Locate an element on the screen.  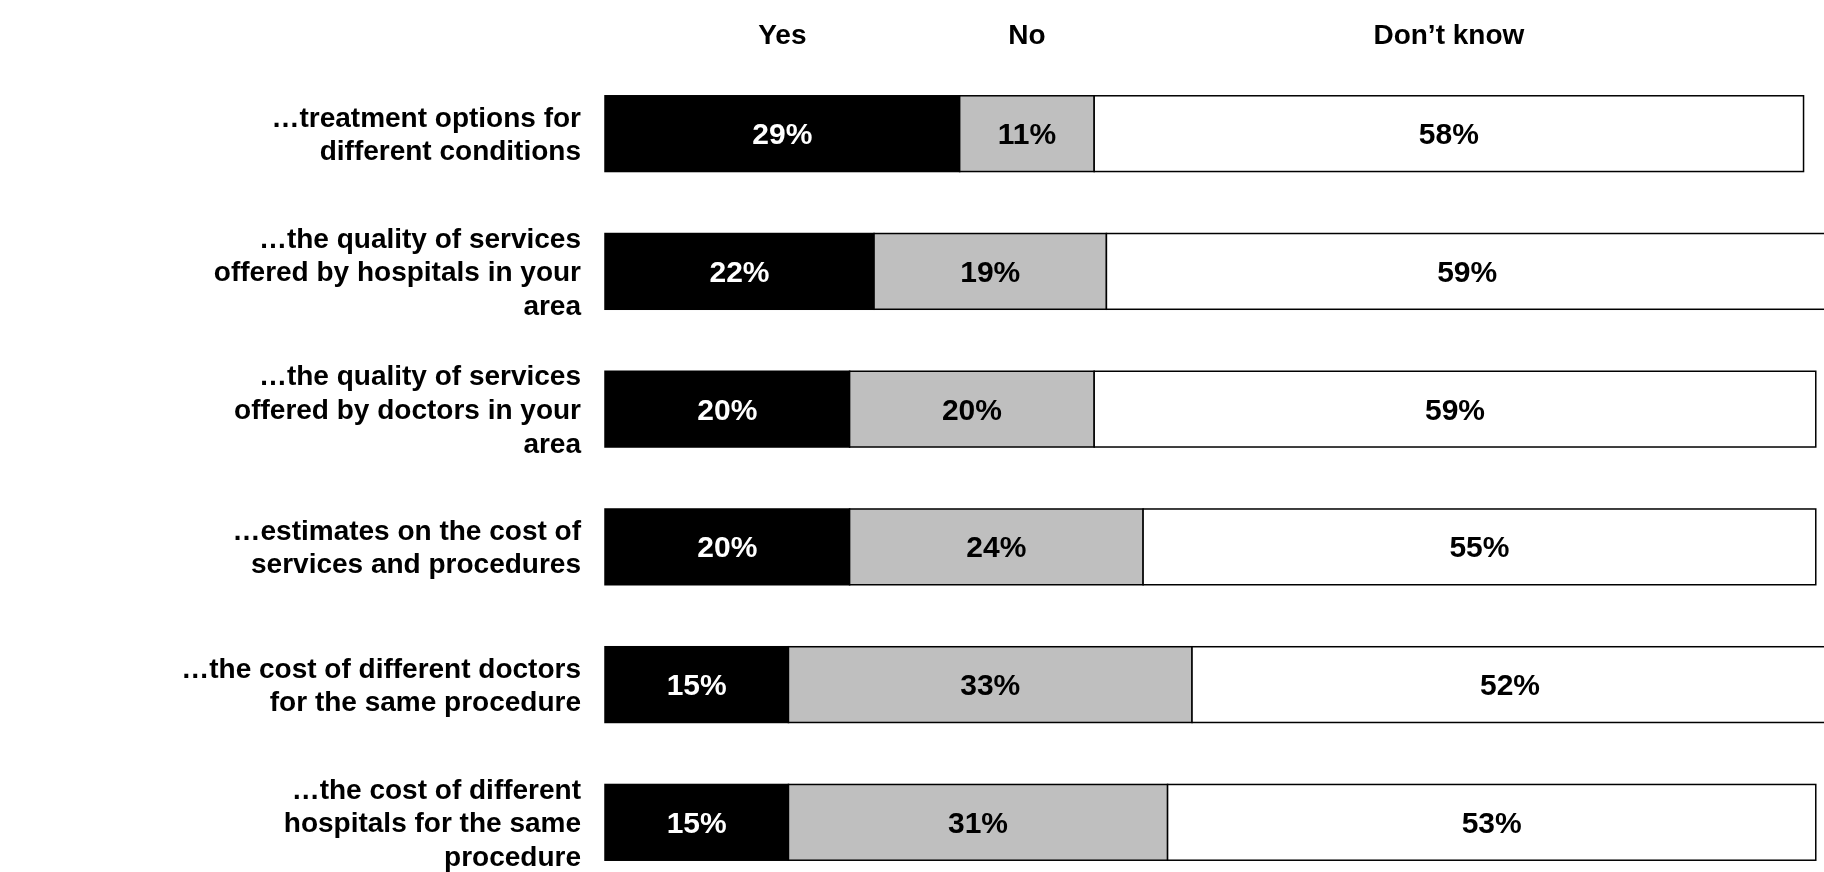
y-tick-label: …estimates on the cost of services and procedures is located at coordinates (407, 547).